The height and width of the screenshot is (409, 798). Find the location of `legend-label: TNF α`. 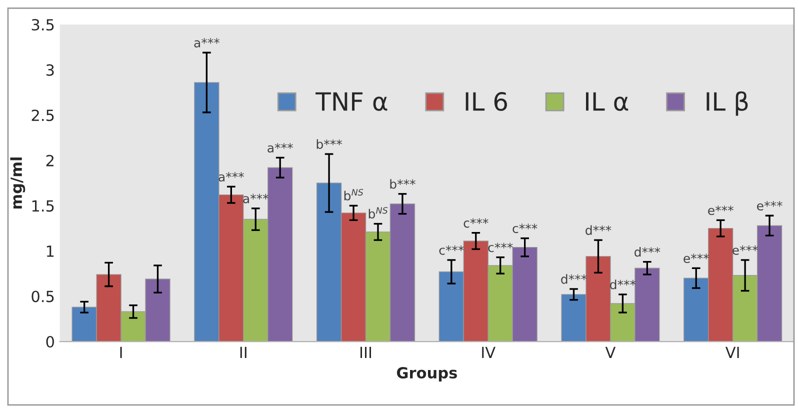

legend-label: TNF α is located at coordinates (352, 101).